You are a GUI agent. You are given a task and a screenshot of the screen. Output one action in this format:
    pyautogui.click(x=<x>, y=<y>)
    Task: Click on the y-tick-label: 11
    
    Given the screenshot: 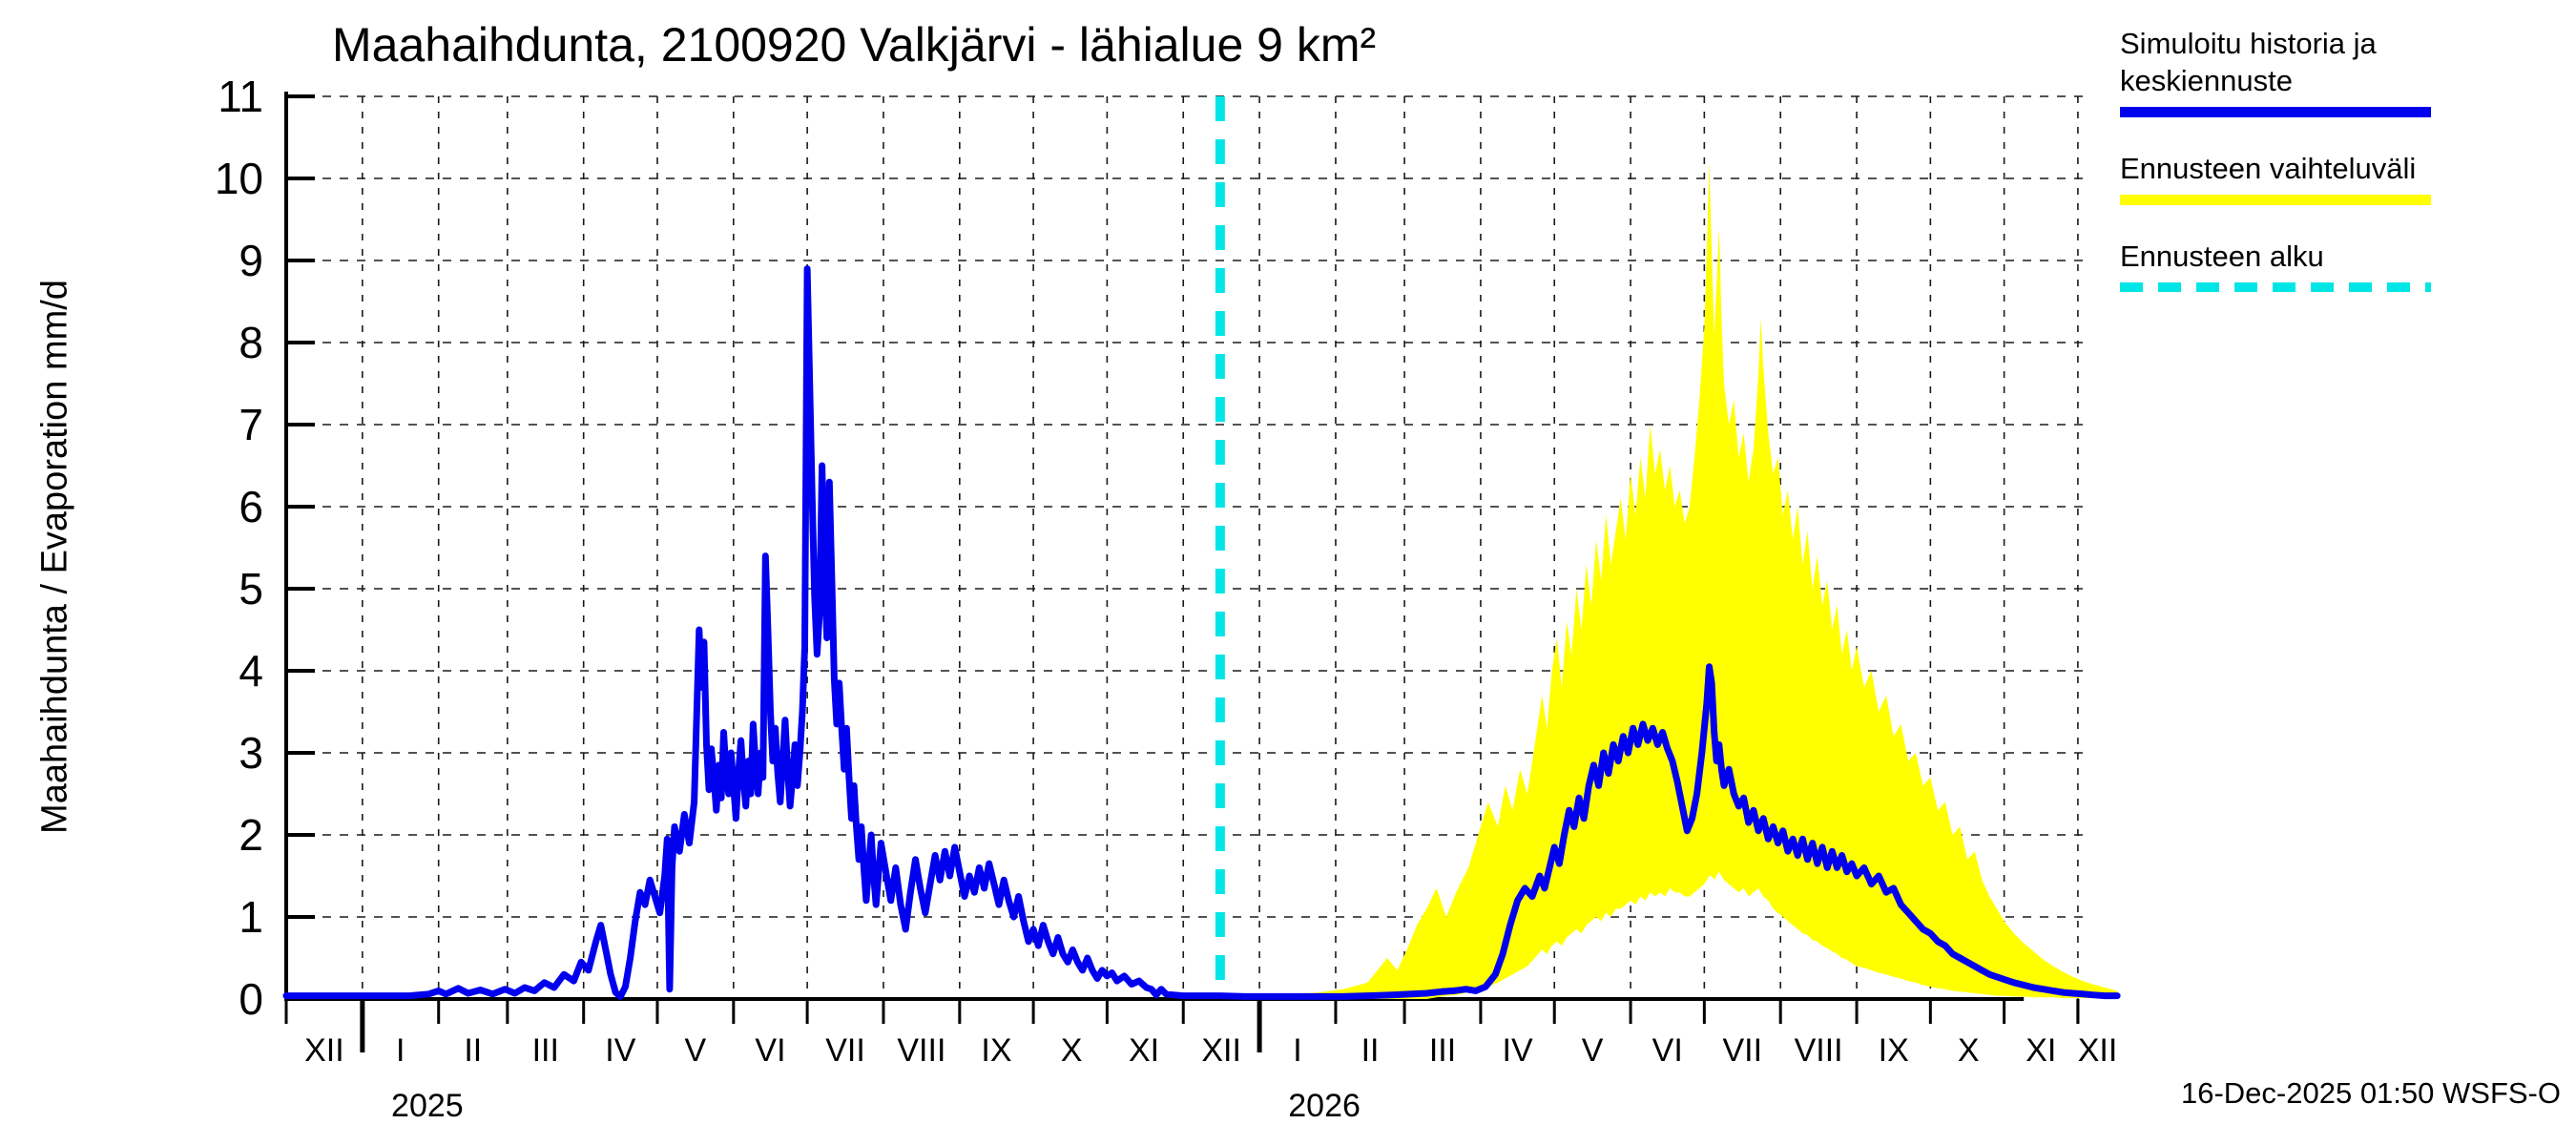 What is the action you would take?
    pyautogui.click(x=240, y=96)
    